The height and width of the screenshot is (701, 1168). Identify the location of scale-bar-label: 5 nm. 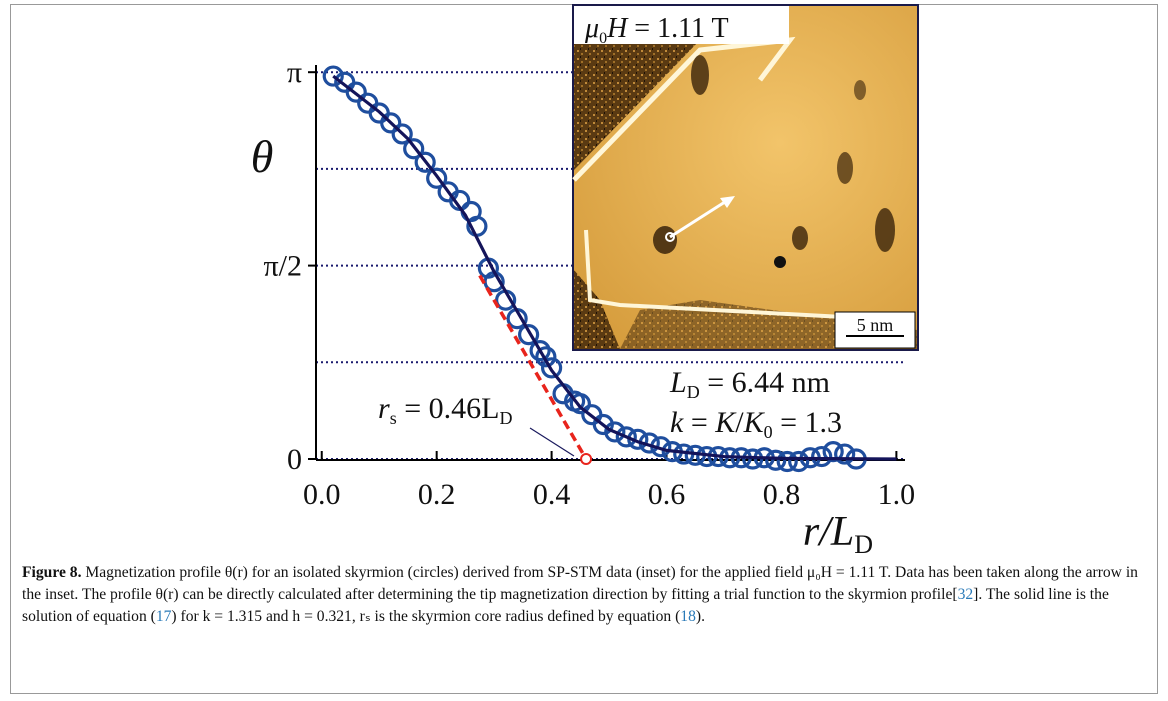
(875, 325).